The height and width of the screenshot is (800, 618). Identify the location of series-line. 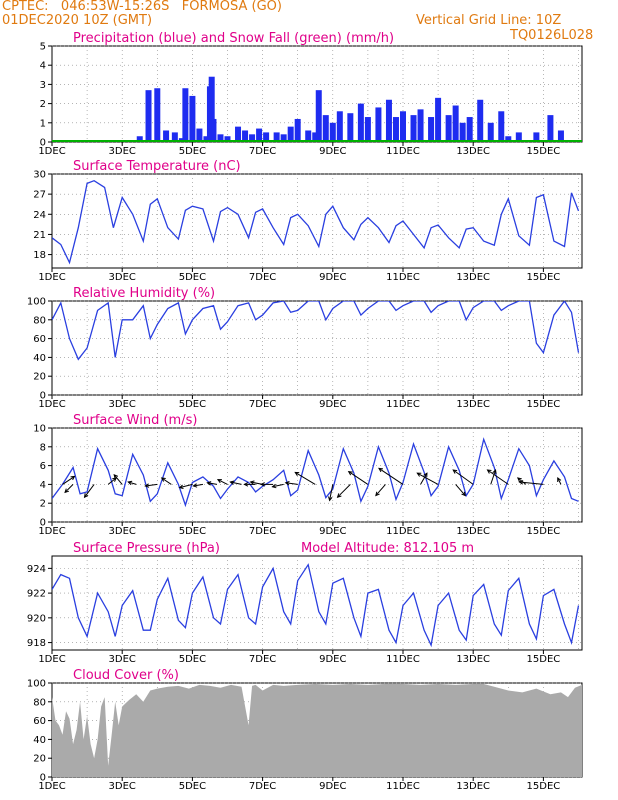
(316, 605).